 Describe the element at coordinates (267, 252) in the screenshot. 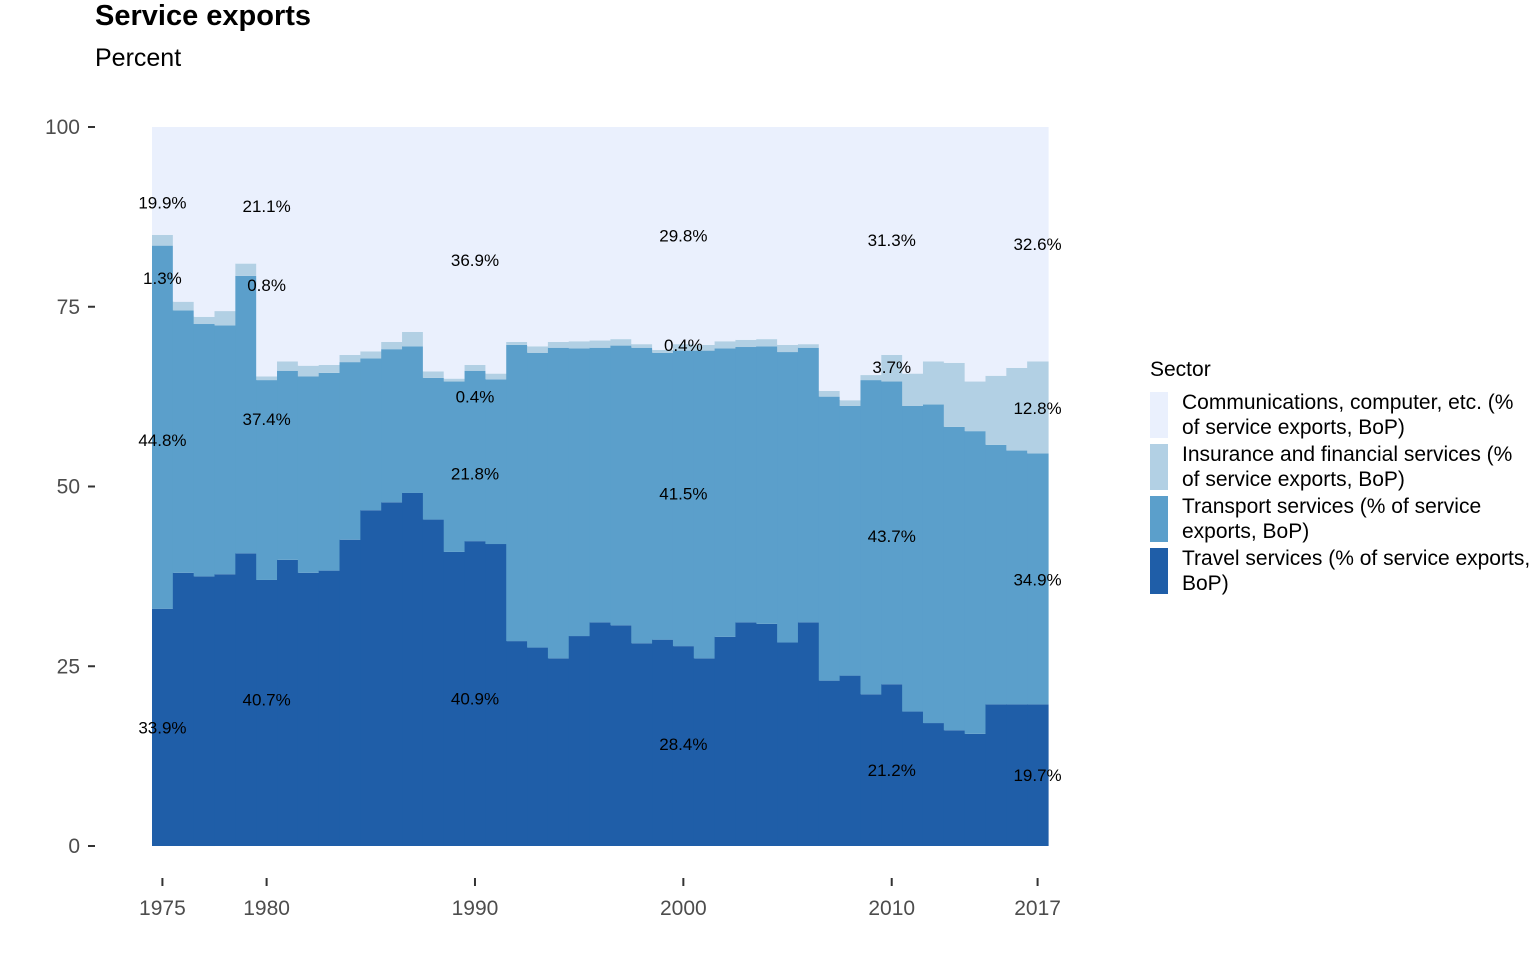

I see `bar-segment-1980-s3` at that location.